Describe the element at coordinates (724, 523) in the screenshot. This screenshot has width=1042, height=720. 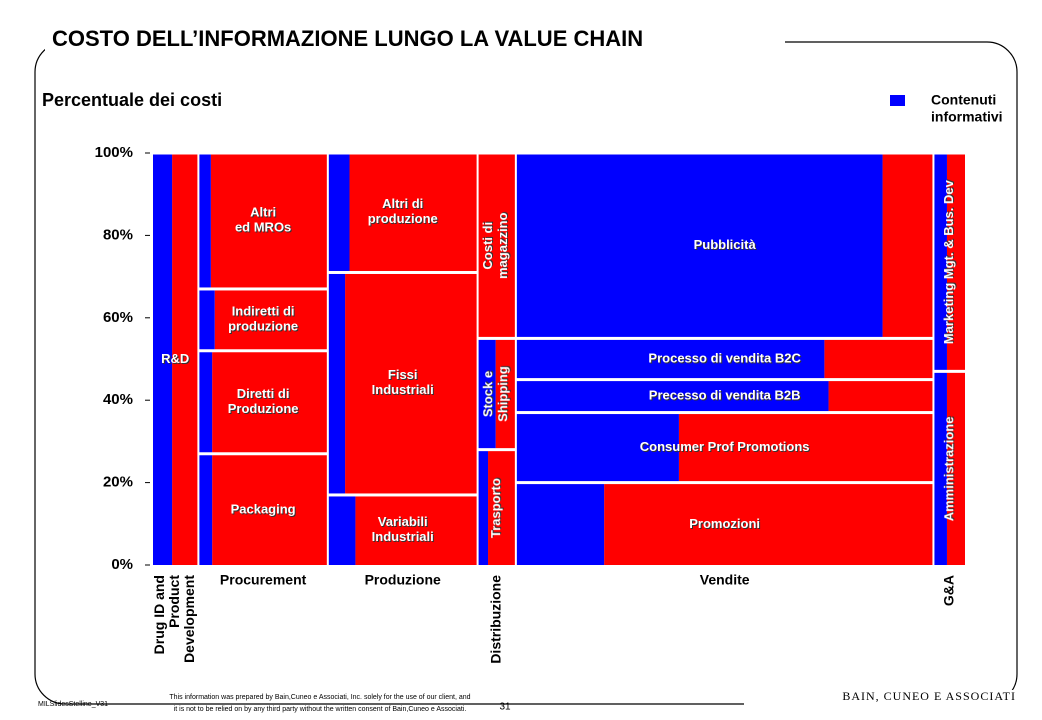
I see `segment-label: Promozioni` at that location.